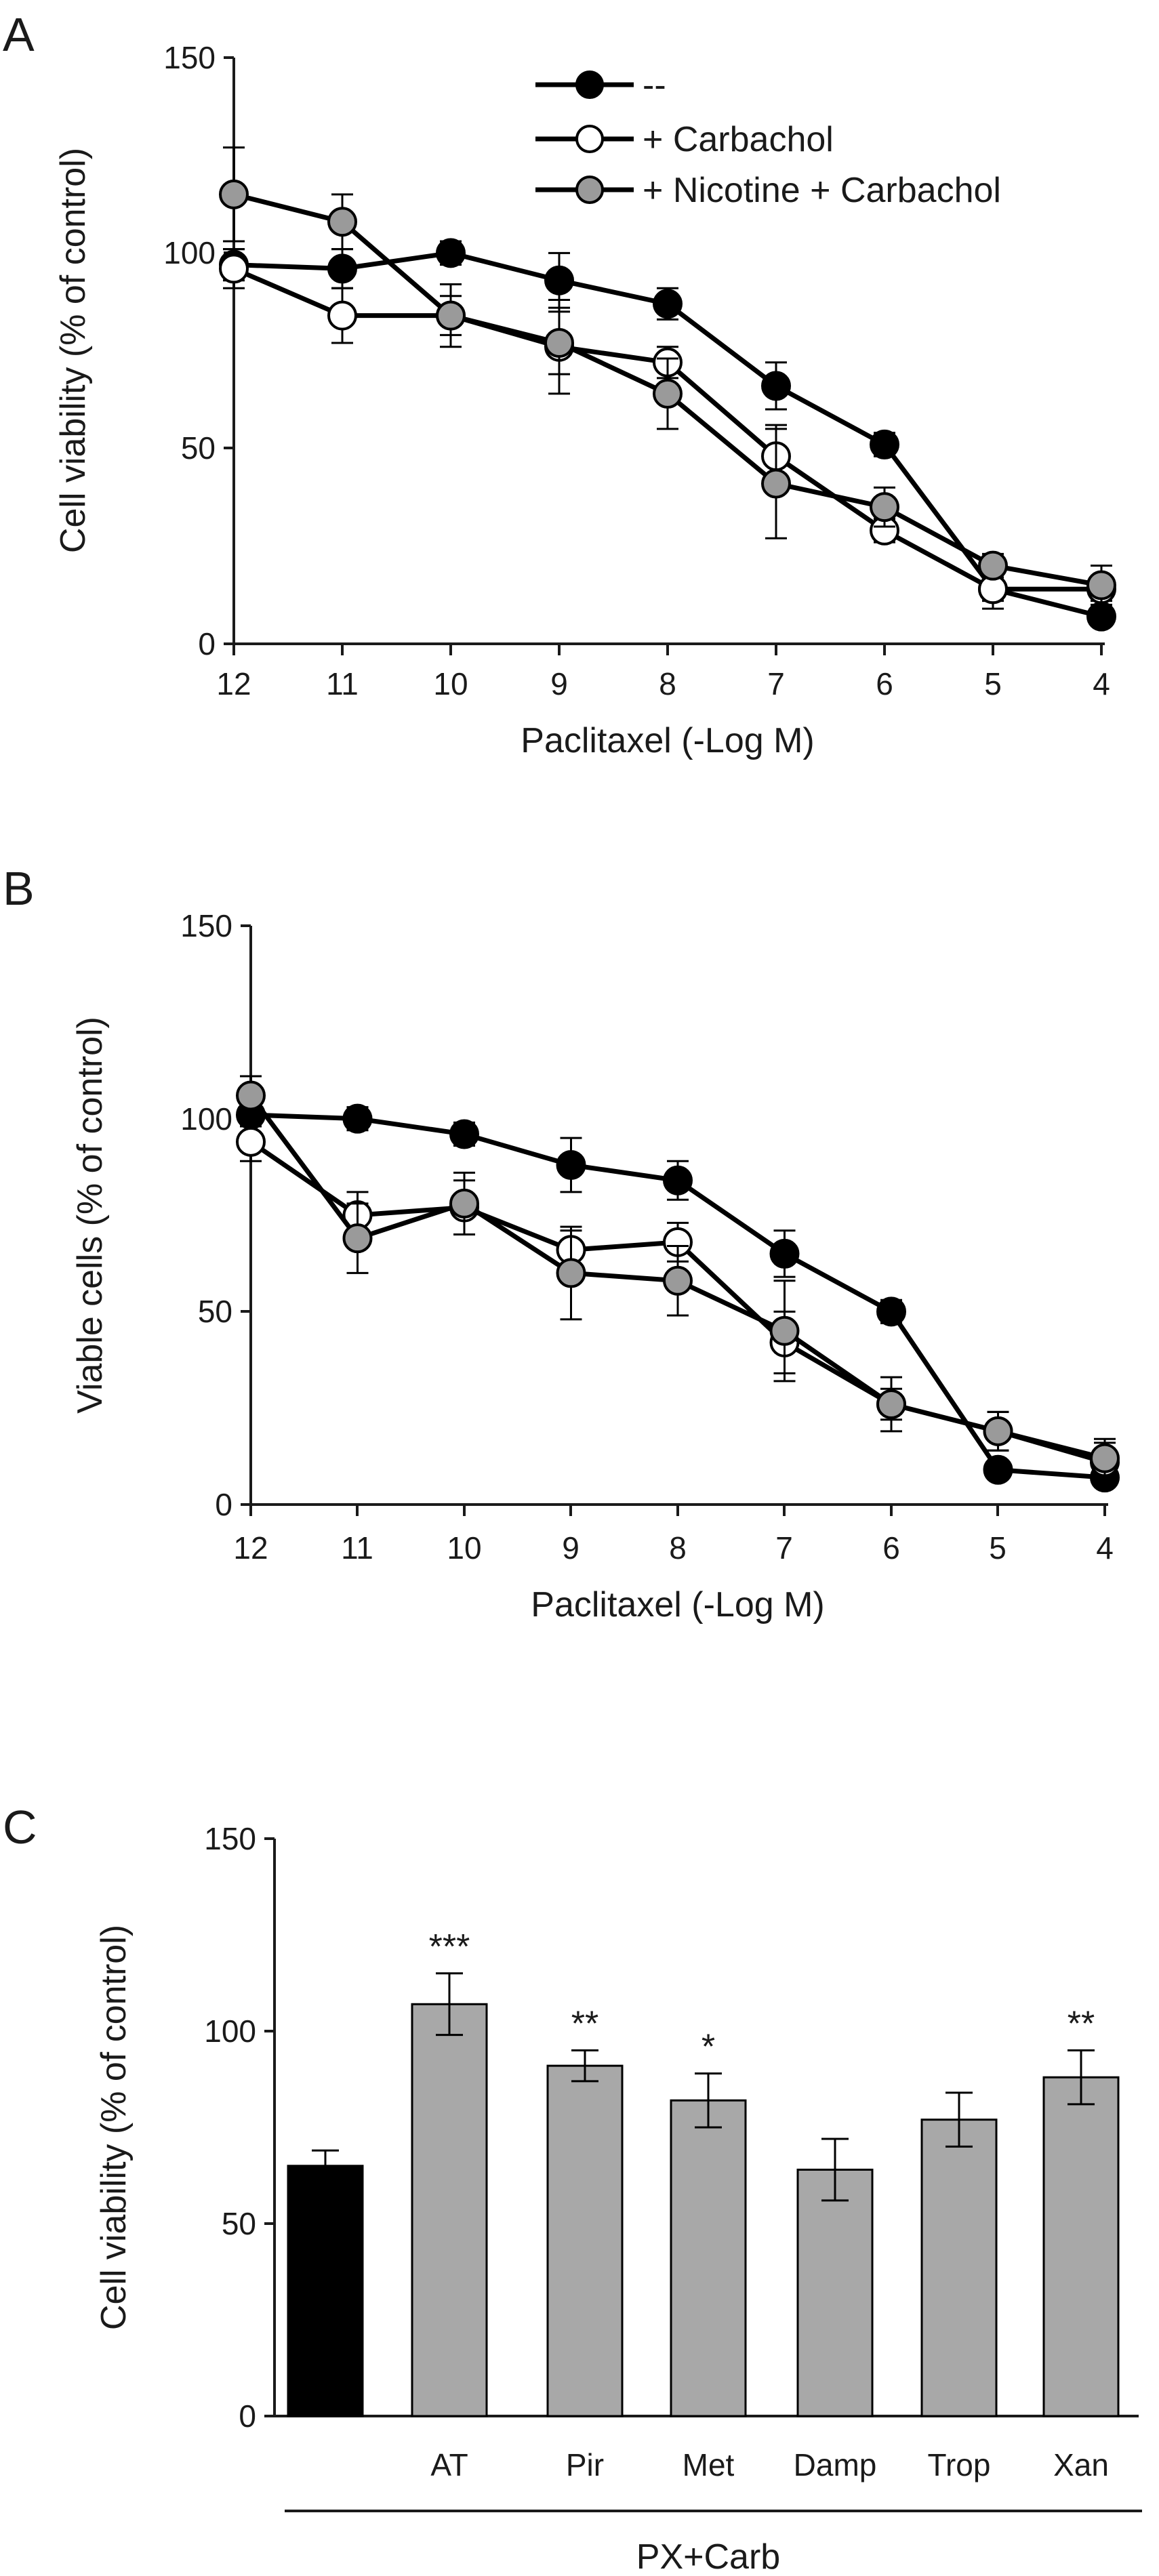  I want to click on panel-b-y-tick-label: 0, so click(224, 1505).